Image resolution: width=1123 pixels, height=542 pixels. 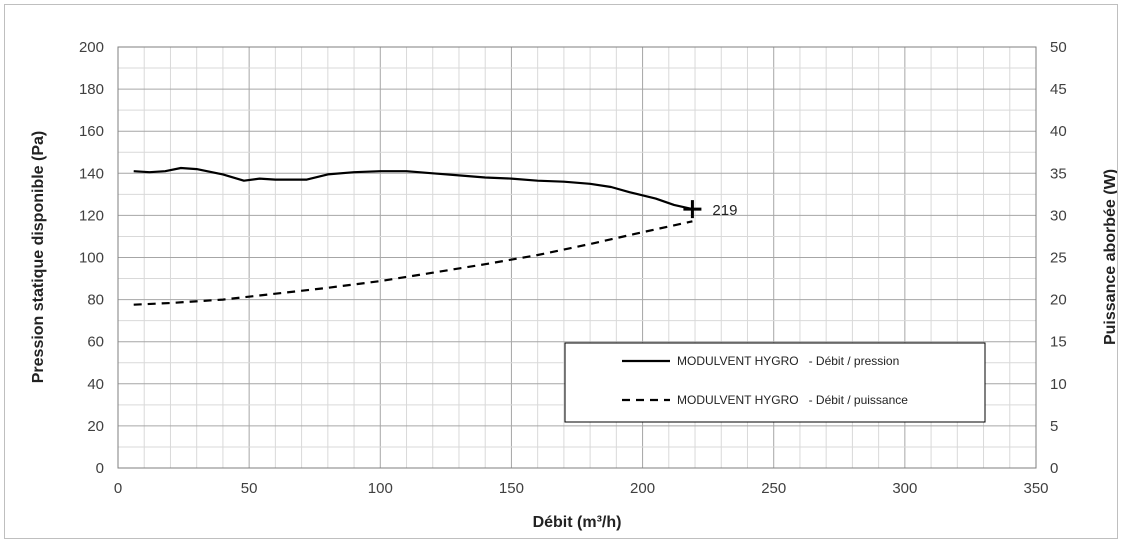 I want to click on y-tick-label: 160, so click(x=91, y=131).